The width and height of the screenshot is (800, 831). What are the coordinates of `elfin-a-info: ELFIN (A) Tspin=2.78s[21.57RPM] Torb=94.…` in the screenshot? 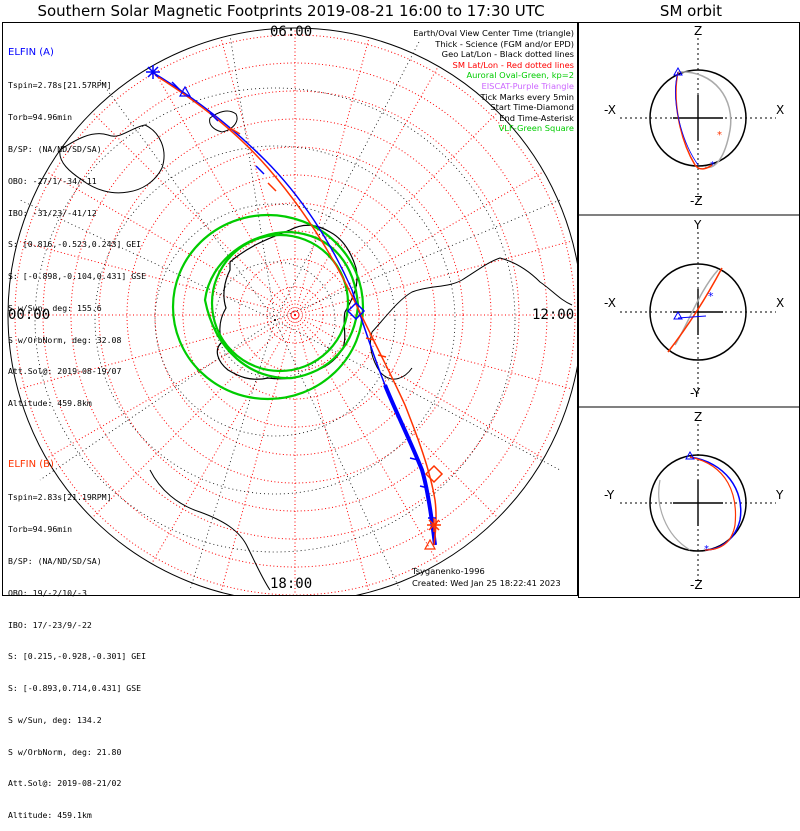 It's located at (77, 222).